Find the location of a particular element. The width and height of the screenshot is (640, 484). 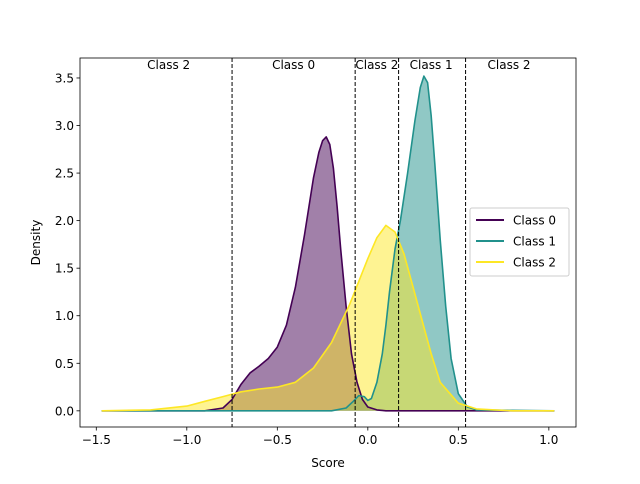

region-label-5: Class 2 is located at coordinates (509, 65).